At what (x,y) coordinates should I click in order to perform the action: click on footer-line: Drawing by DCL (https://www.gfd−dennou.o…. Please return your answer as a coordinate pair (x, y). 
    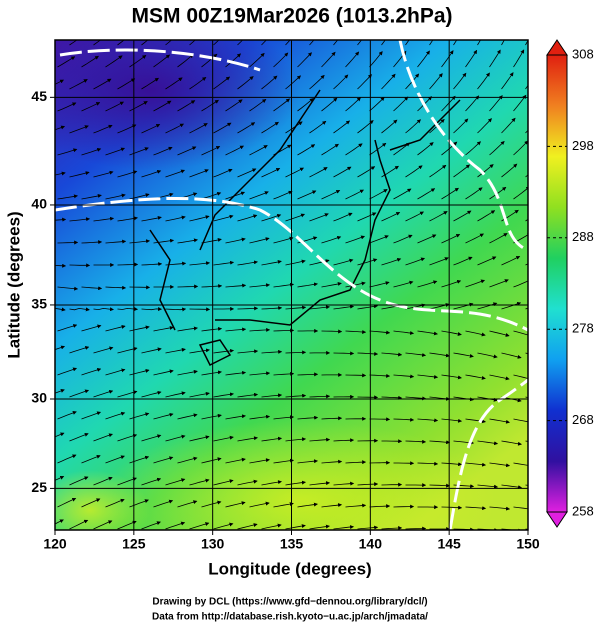
    Looking at the image, I should click on (289, 602).